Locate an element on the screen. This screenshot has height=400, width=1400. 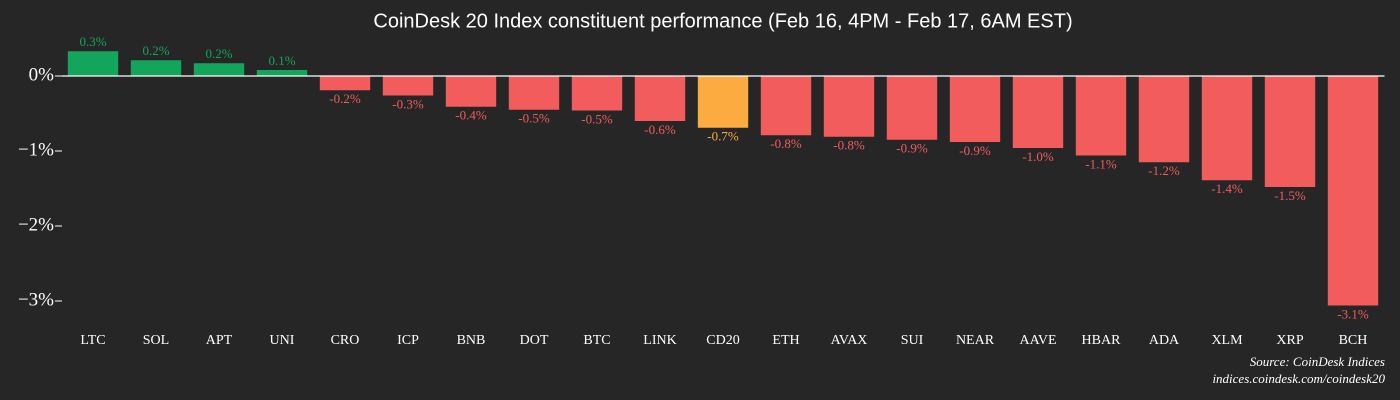
x-tick-label: LINK is located at coordinates (659, 340).